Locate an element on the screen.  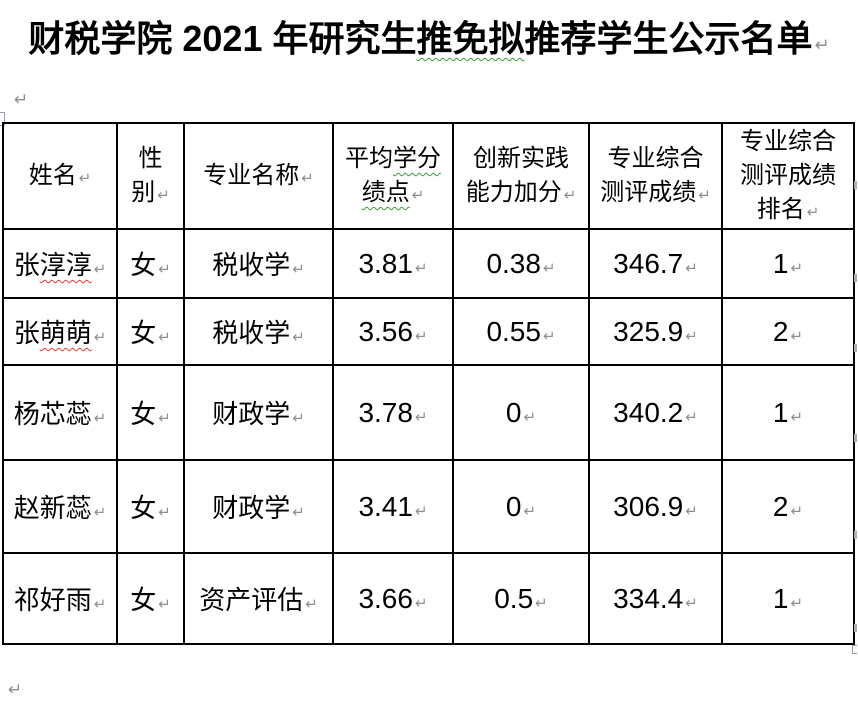
gpa-value: 3.78 is located at coordinates (385, 412).